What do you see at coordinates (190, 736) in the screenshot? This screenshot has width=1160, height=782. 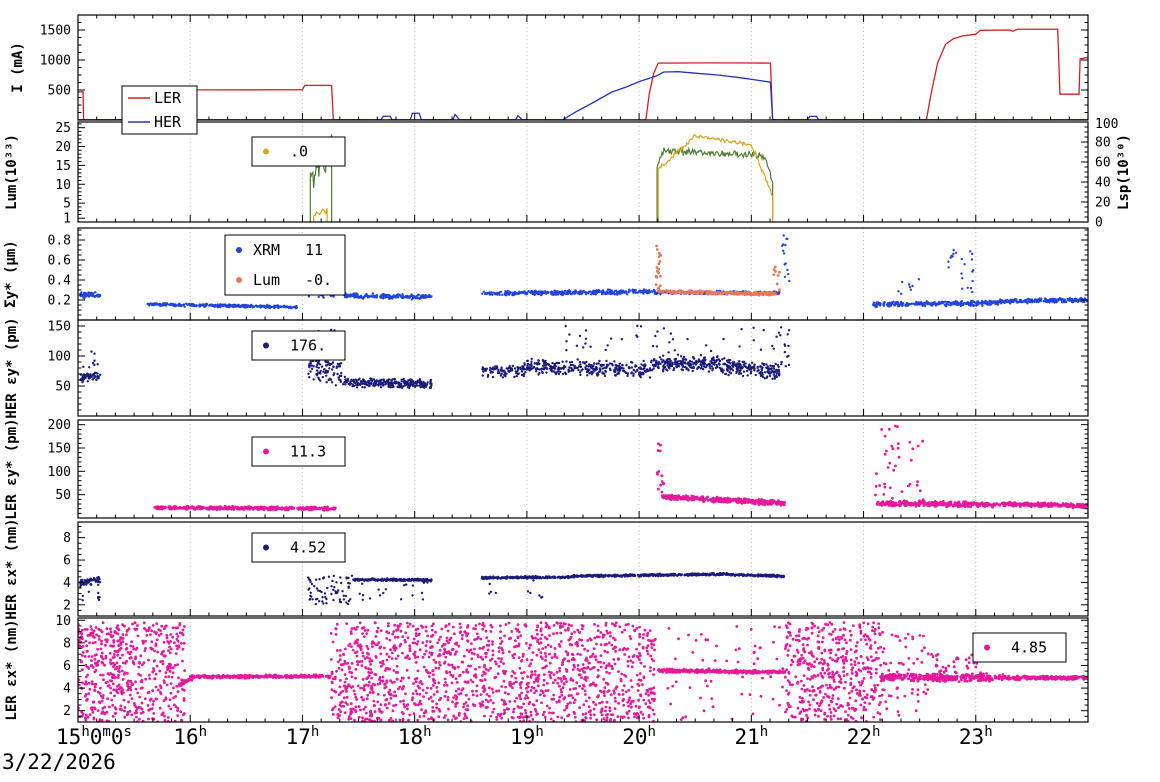 I see `x-tick-label: 16h` at bounding box center [190, 736].